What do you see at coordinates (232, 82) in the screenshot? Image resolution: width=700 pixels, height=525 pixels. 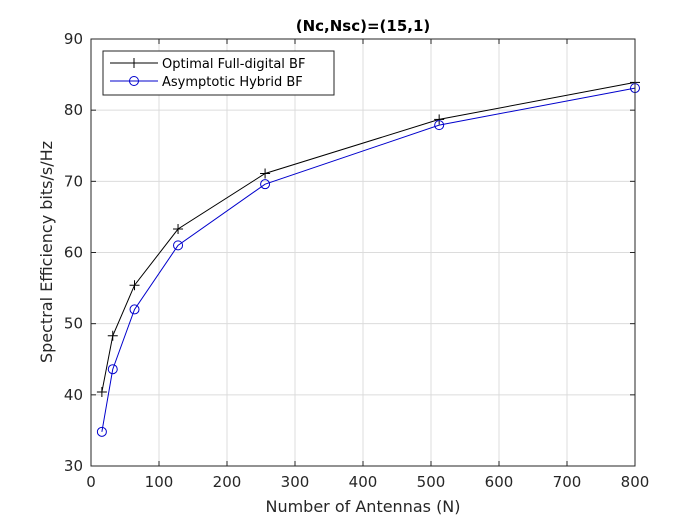 I see `legend-label: Asymptotic Hybrid BF` at bounding box center [232, 82].